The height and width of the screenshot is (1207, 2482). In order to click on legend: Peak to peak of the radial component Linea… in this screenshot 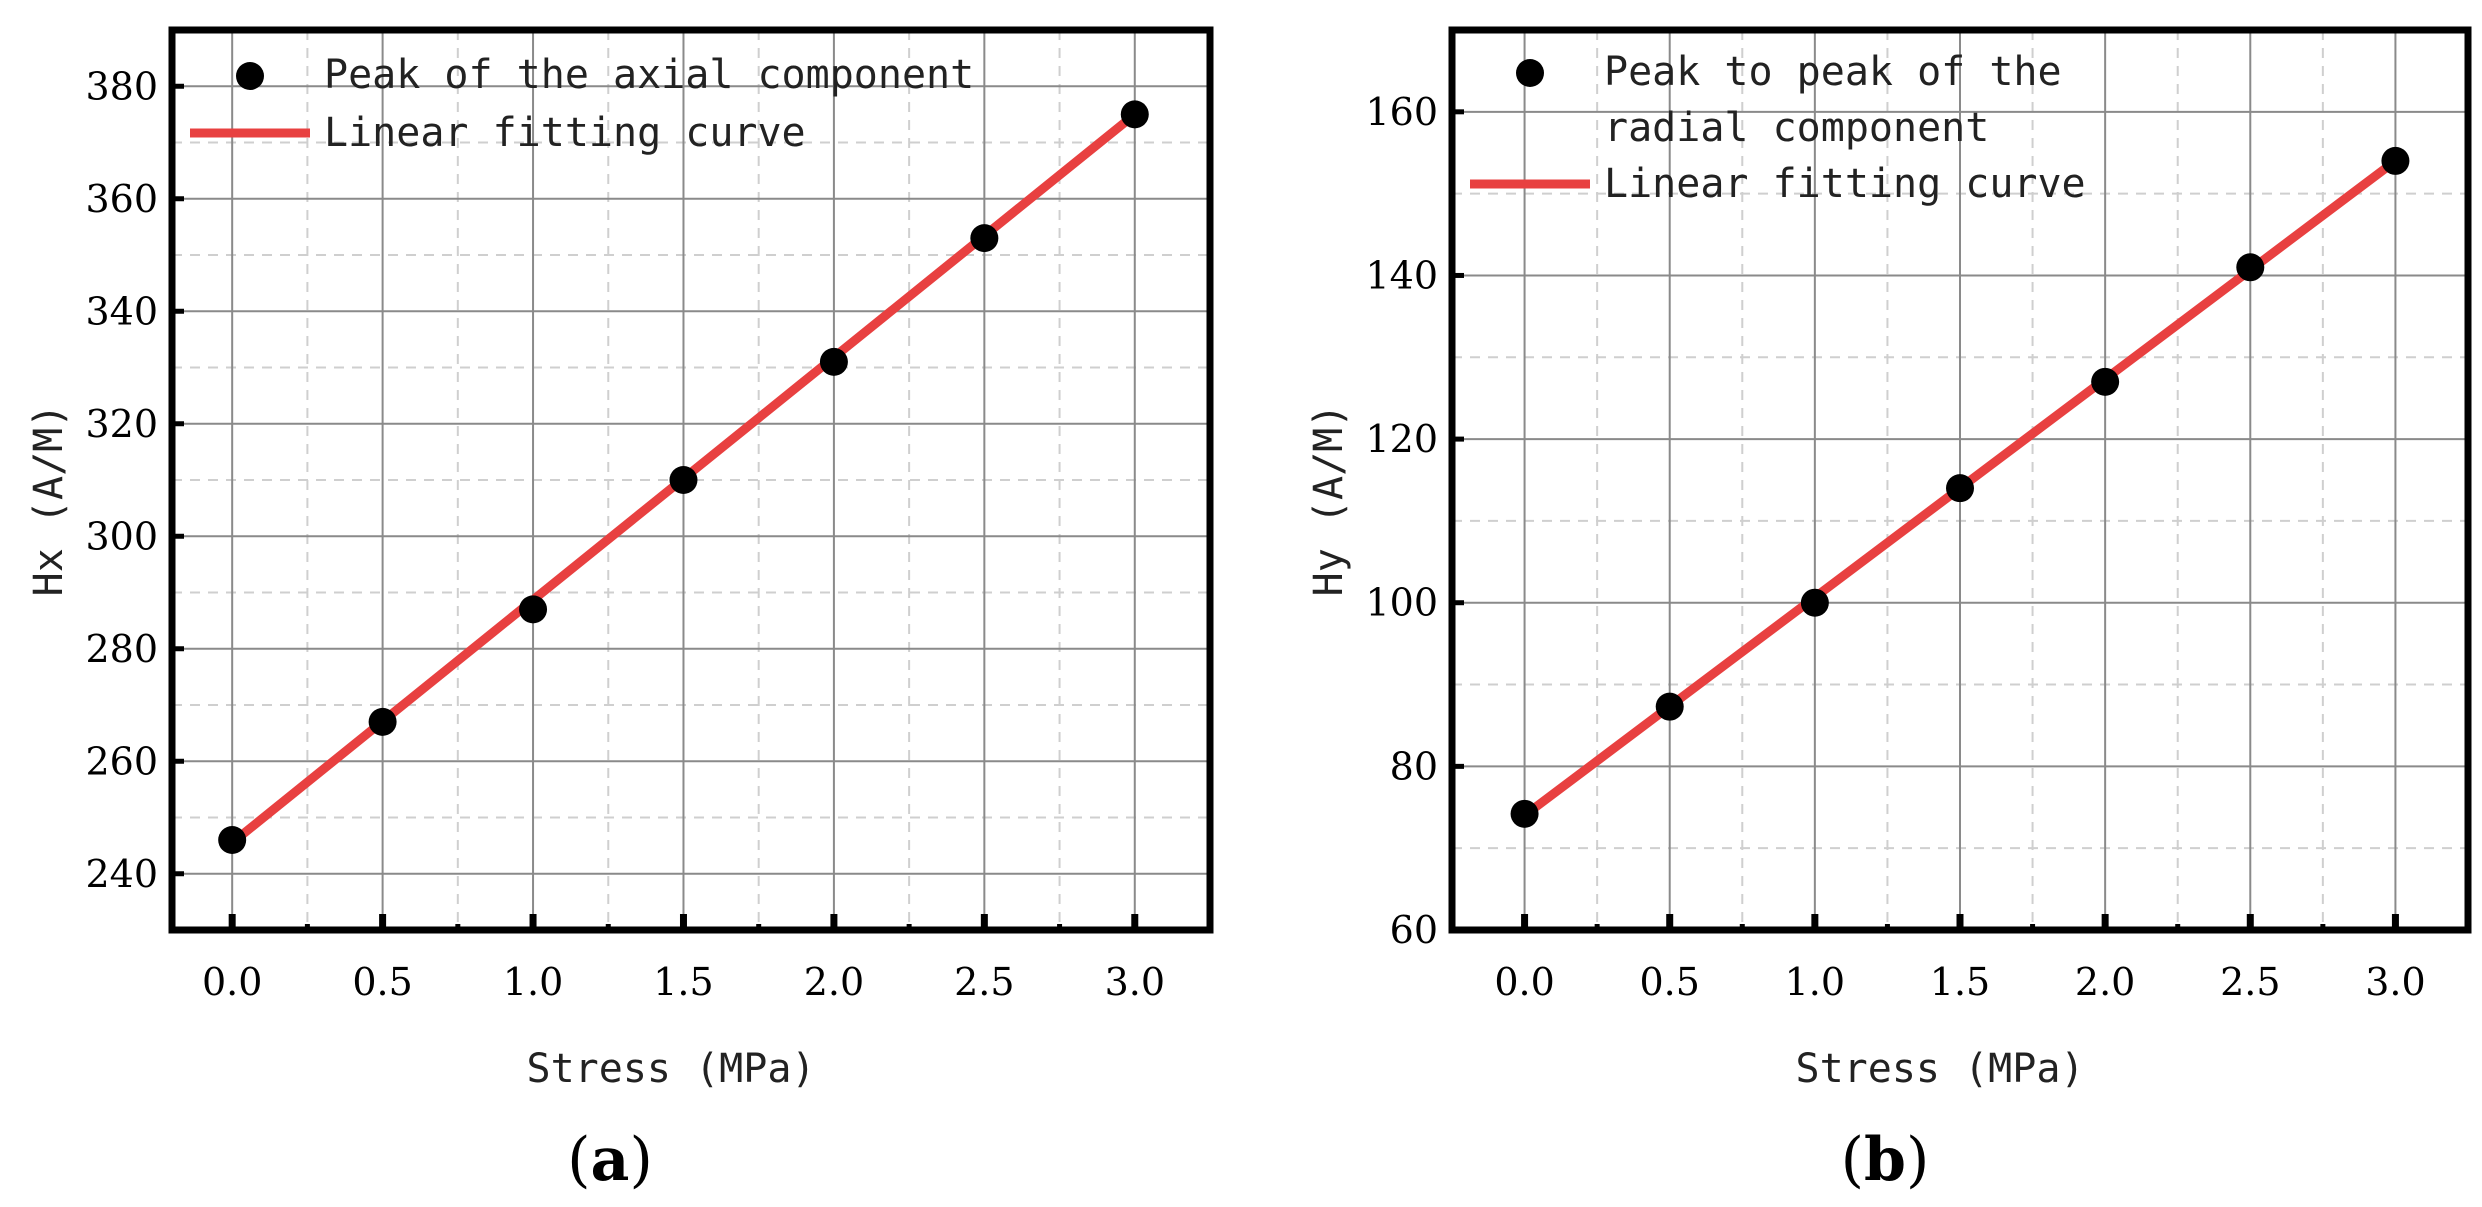, I will do `click(1778, 128)`.